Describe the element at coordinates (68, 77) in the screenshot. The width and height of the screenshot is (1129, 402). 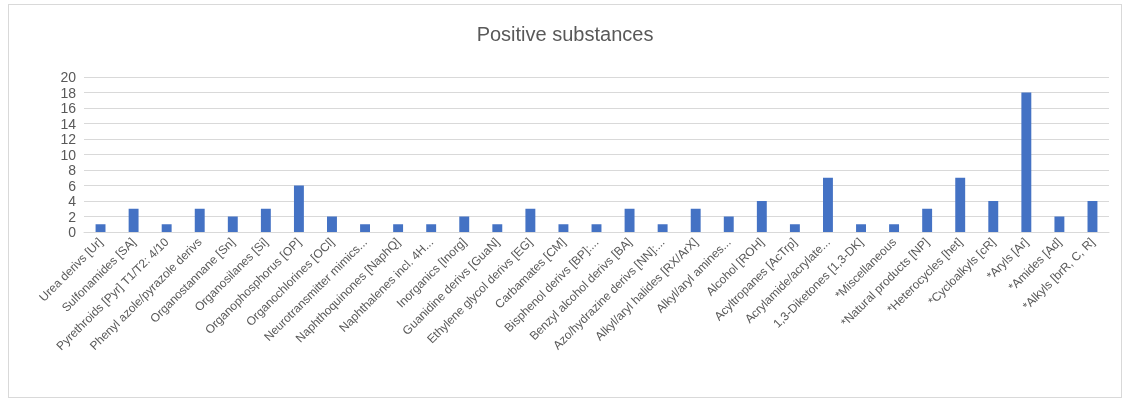
I see `y-tick-label: 20` at that location.